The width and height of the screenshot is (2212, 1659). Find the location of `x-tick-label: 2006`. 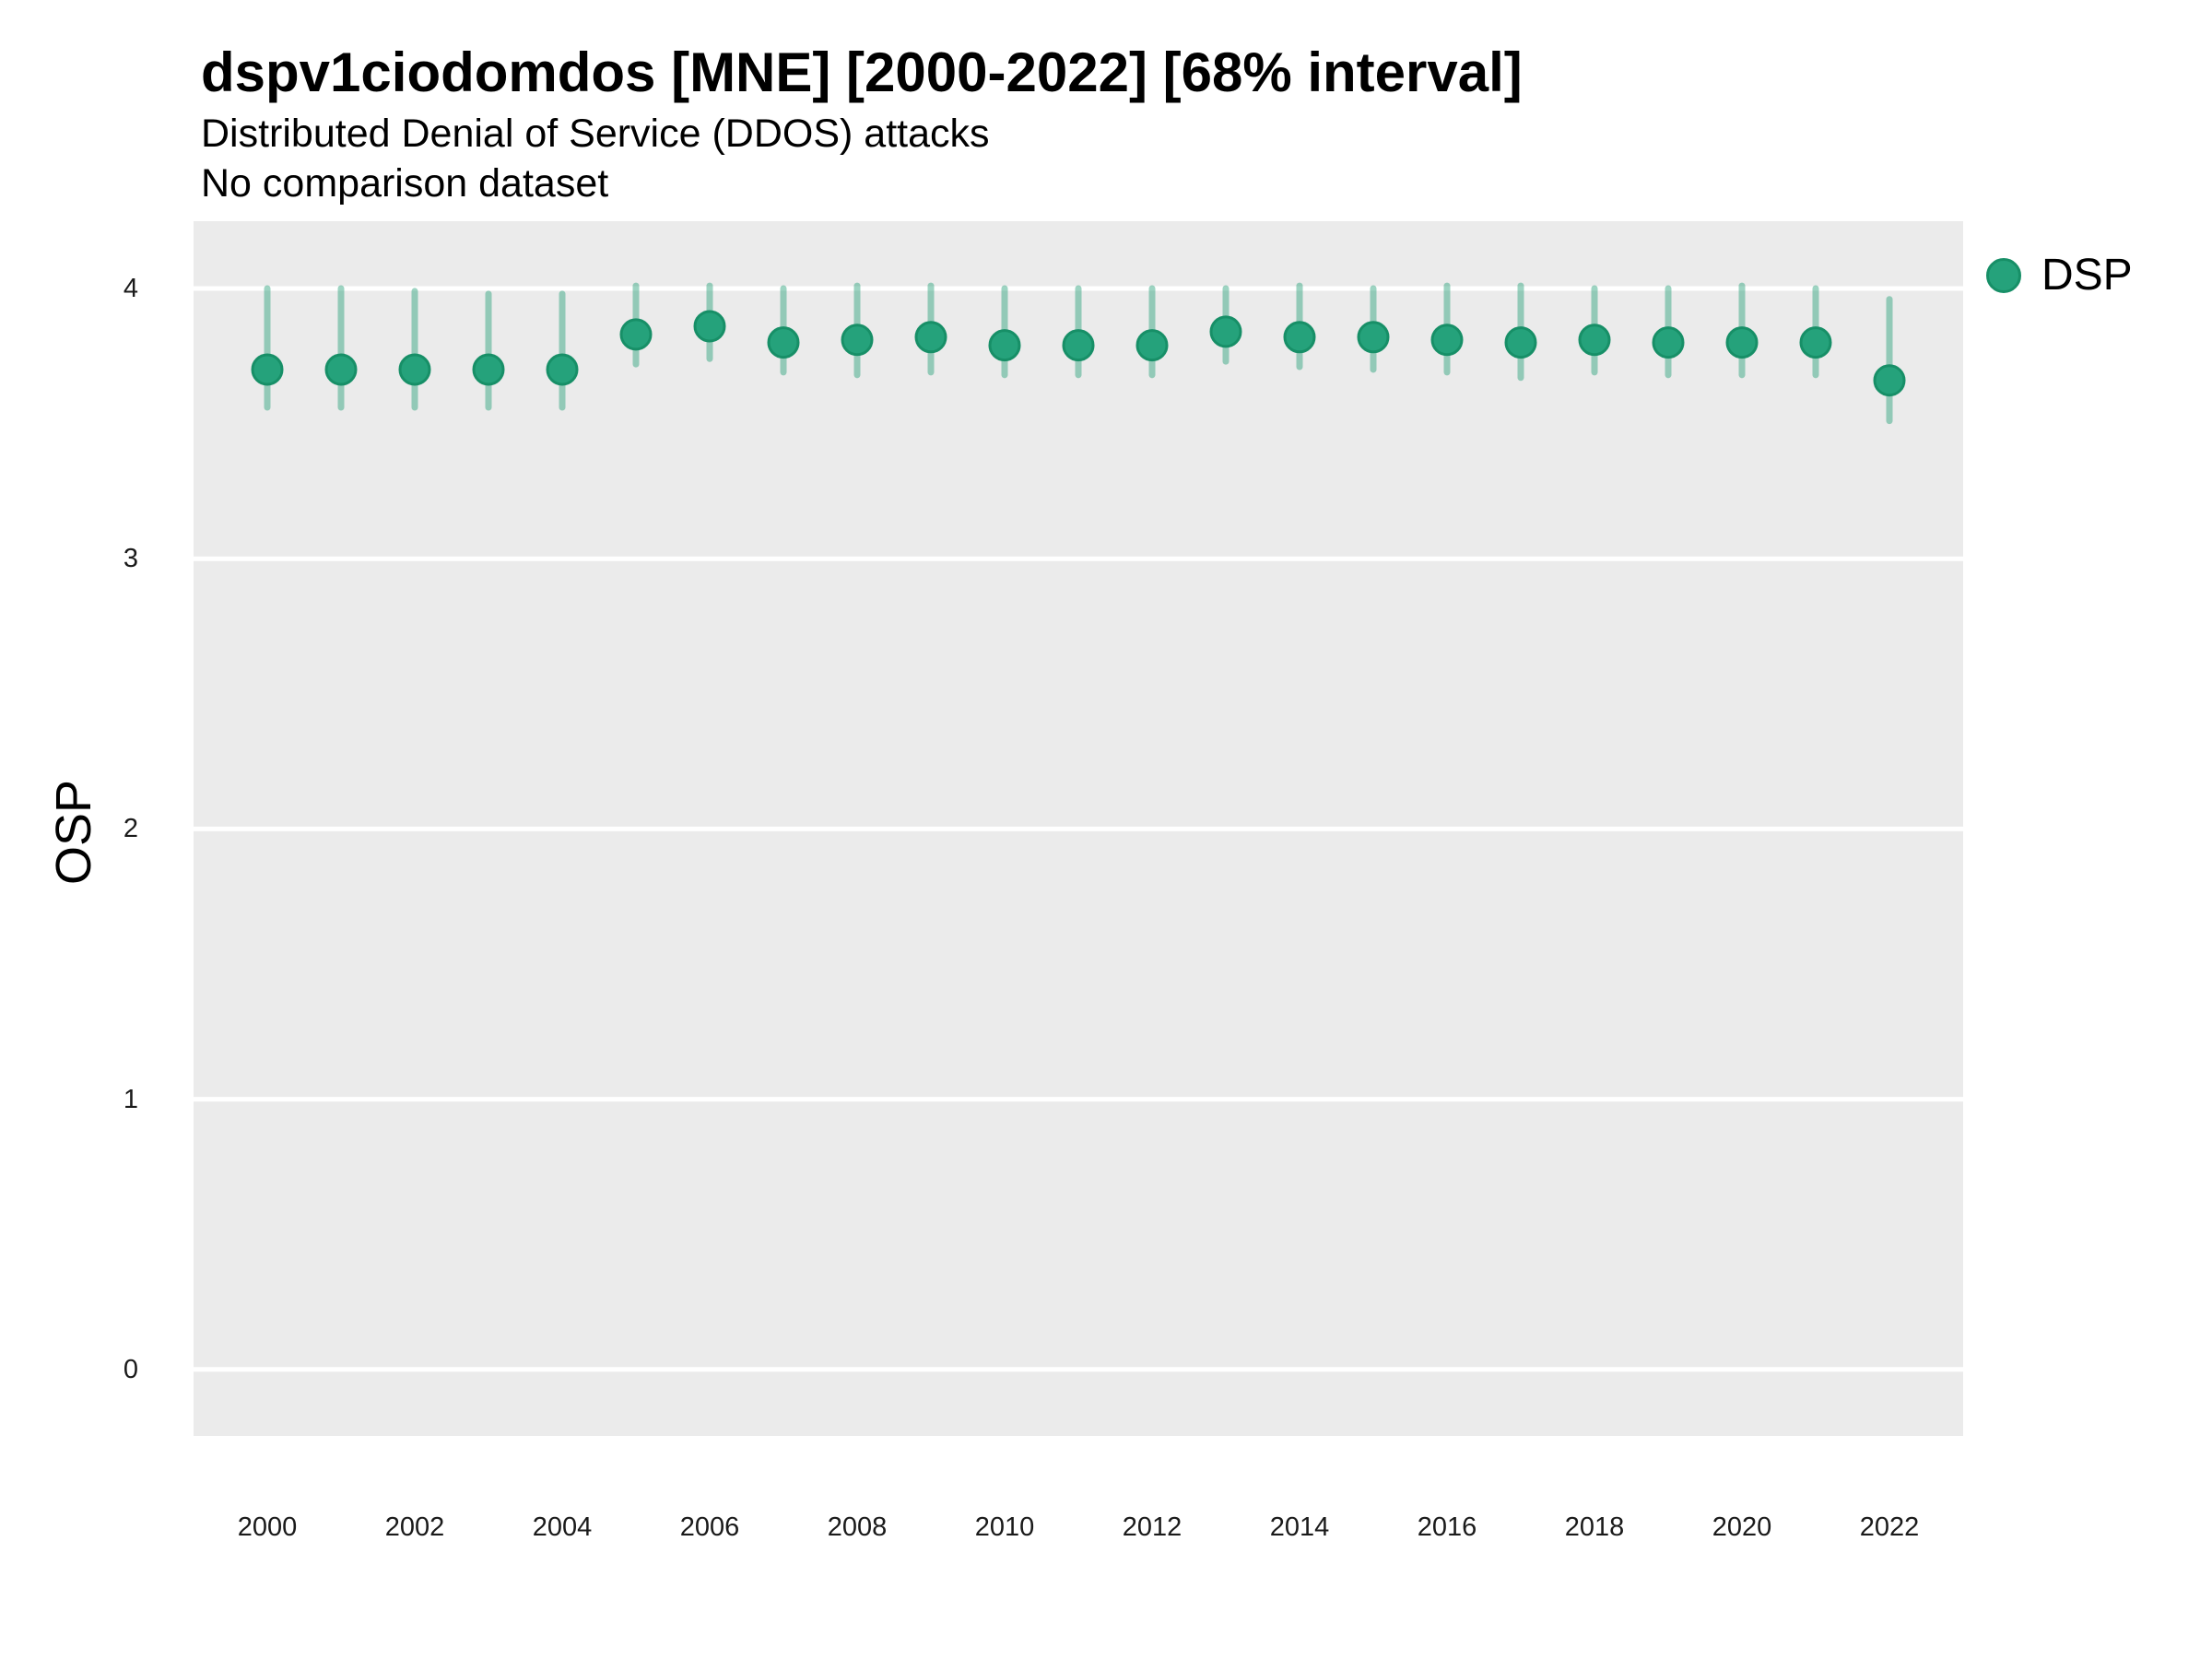

x-tick-label: 2006 is located at coordinates (709, 1527).